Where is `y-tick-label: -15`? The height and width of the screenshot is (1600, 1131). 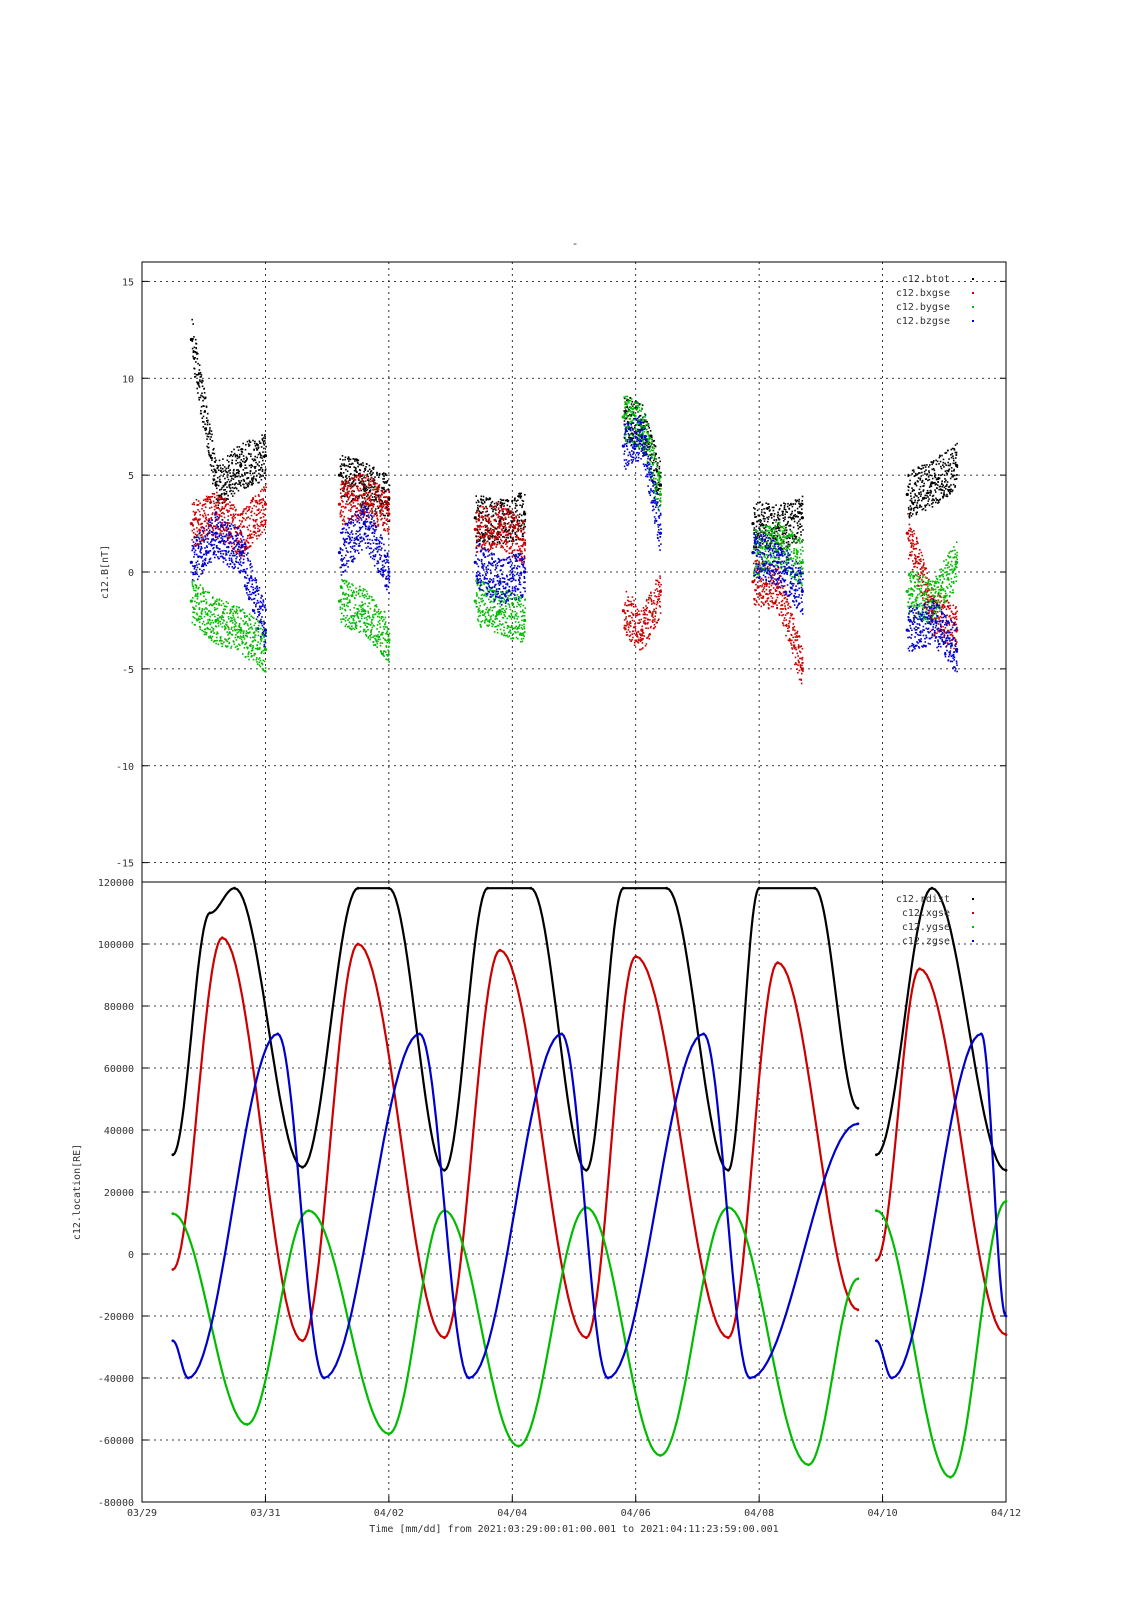 y-tick-label: -15 is located at coordinates (125, 864).